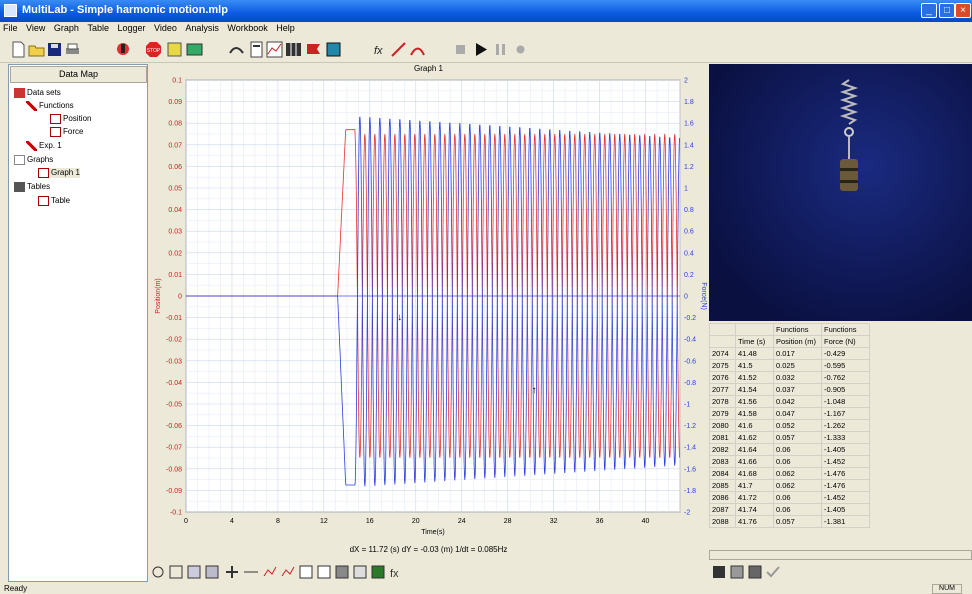 The width and height of the screenshot is (972, 594). What do you see at coordinates (840, 555) in the screenshot?
I see `table-horizontal-scrollbar` at bounding box center [840, 555].